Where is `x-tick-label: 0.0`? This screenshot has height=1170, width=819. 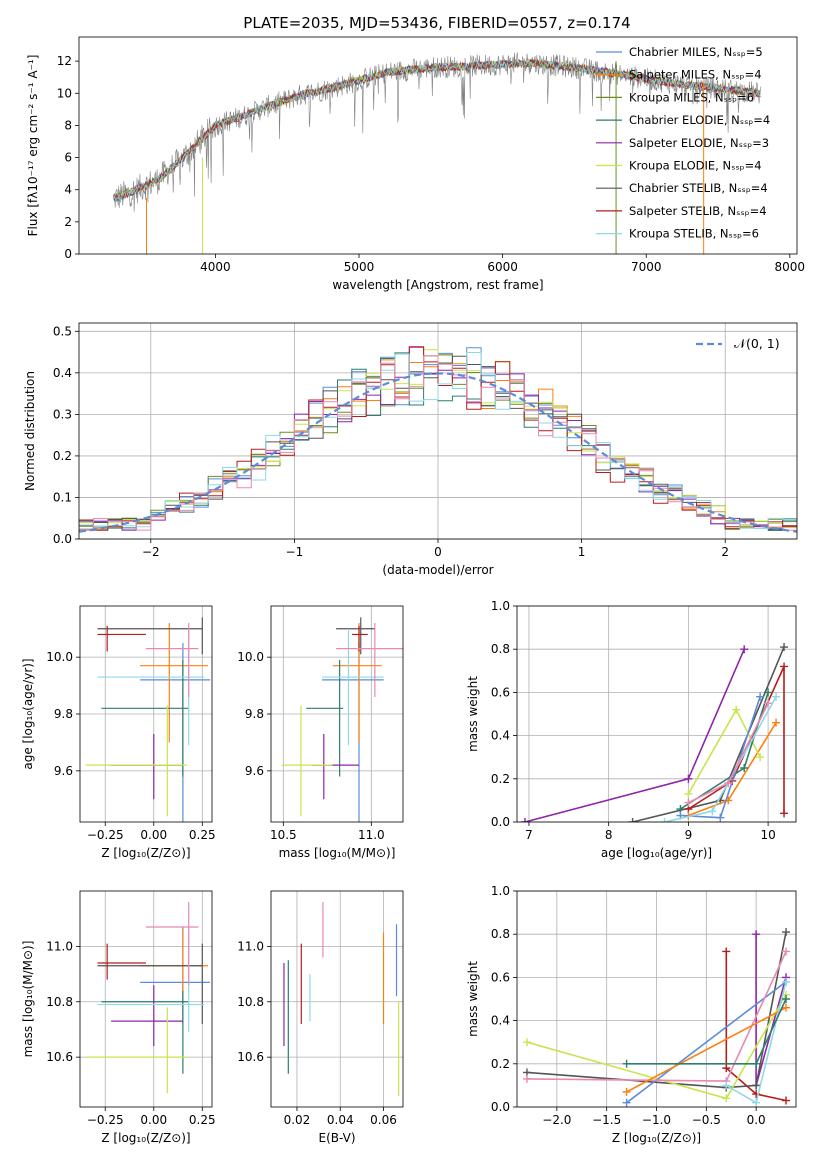 x-tick-label: 0.0 is located at coordinates (756, 1120).